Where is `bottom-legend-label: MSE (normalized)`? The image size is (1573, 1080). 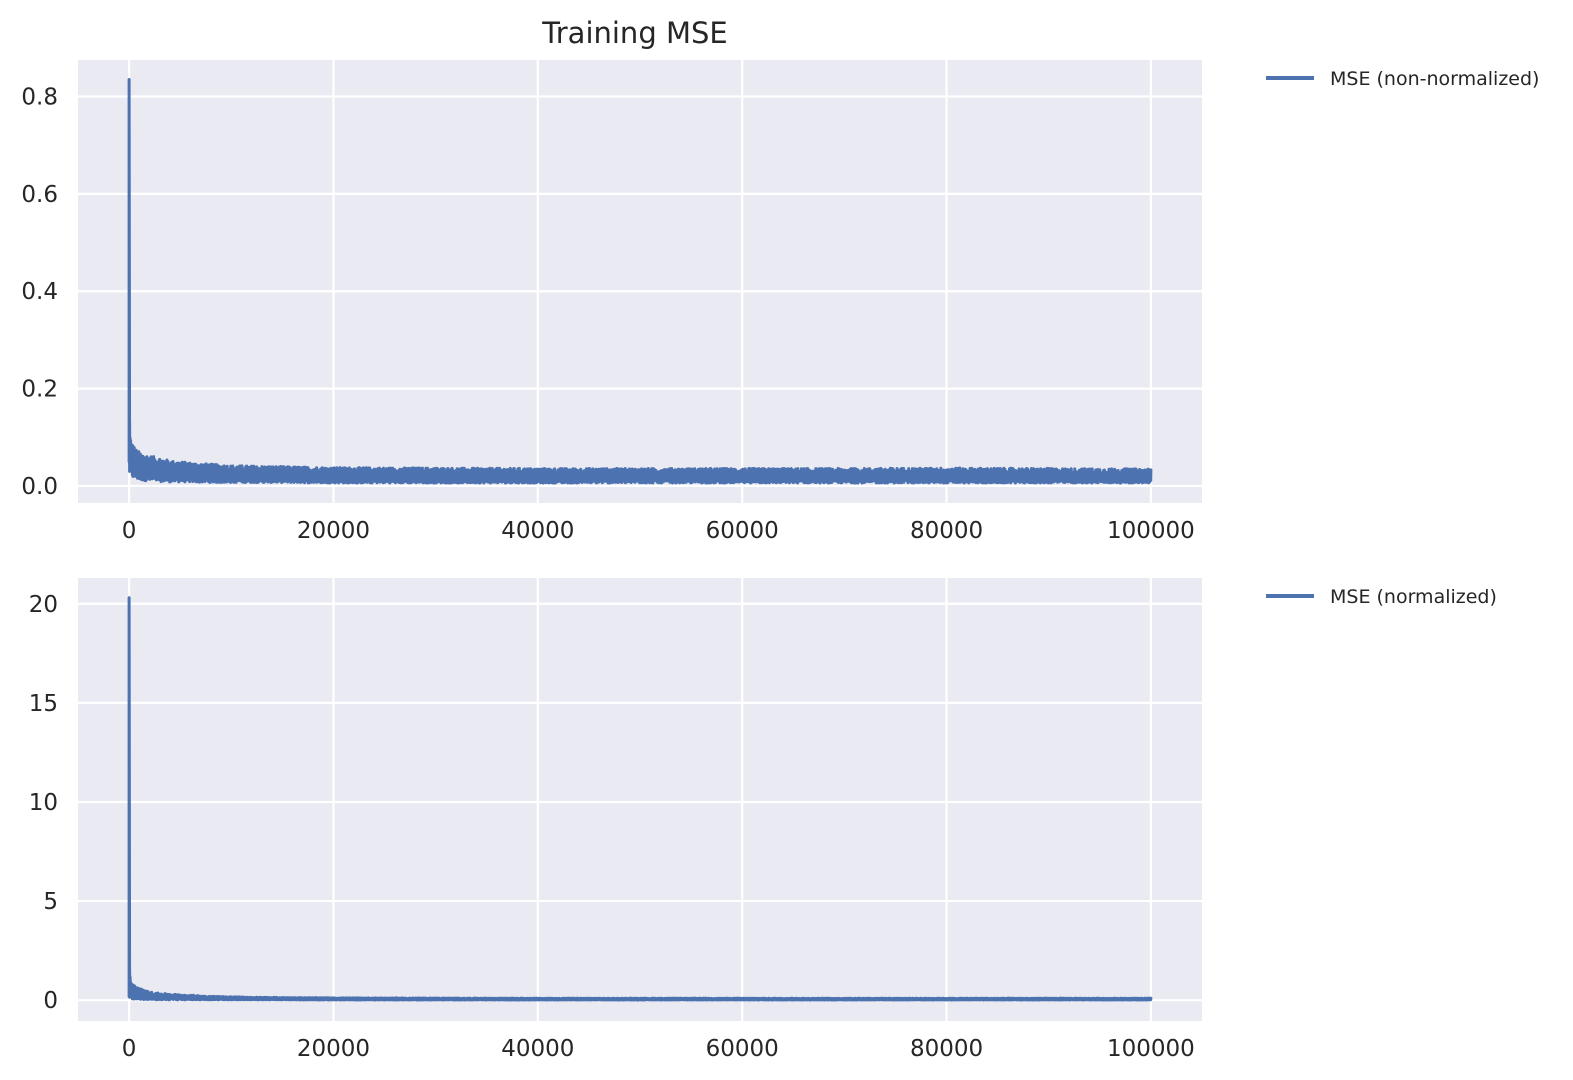
bottom-legend-label: MSE (normalized) is located at coordinates (1413, 597).